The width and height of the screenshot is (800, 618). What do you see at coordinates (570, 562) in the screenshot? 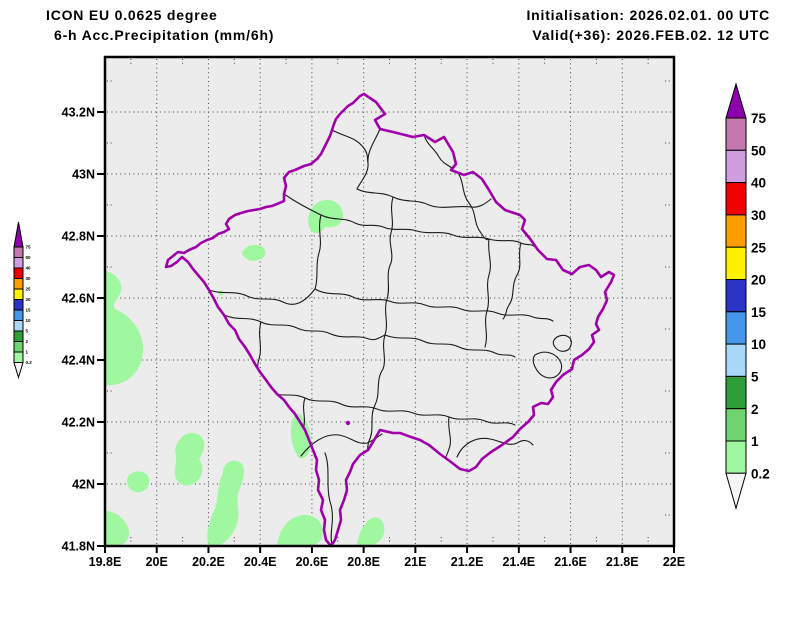
I see `x-tick-label: 21.6E` at bounding box center [570, 562].